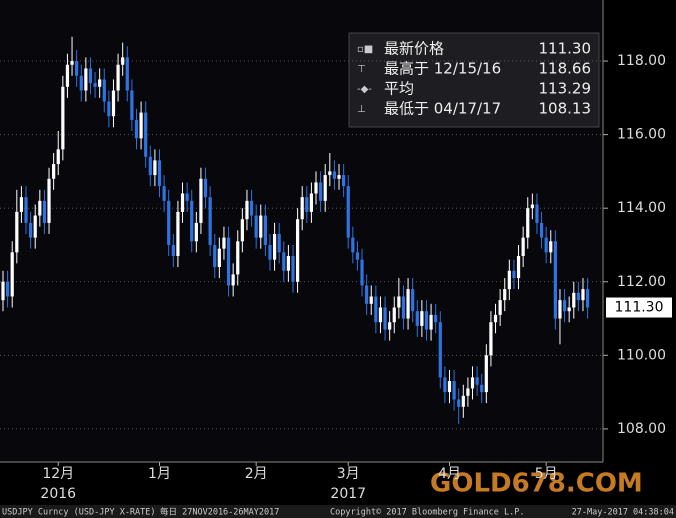 The height and width of the screenshot is (518, 676). What do you see at coordinates (58, 494) in the screenshot?
I see `year-label: 2016` at bounding box center [58, 494].